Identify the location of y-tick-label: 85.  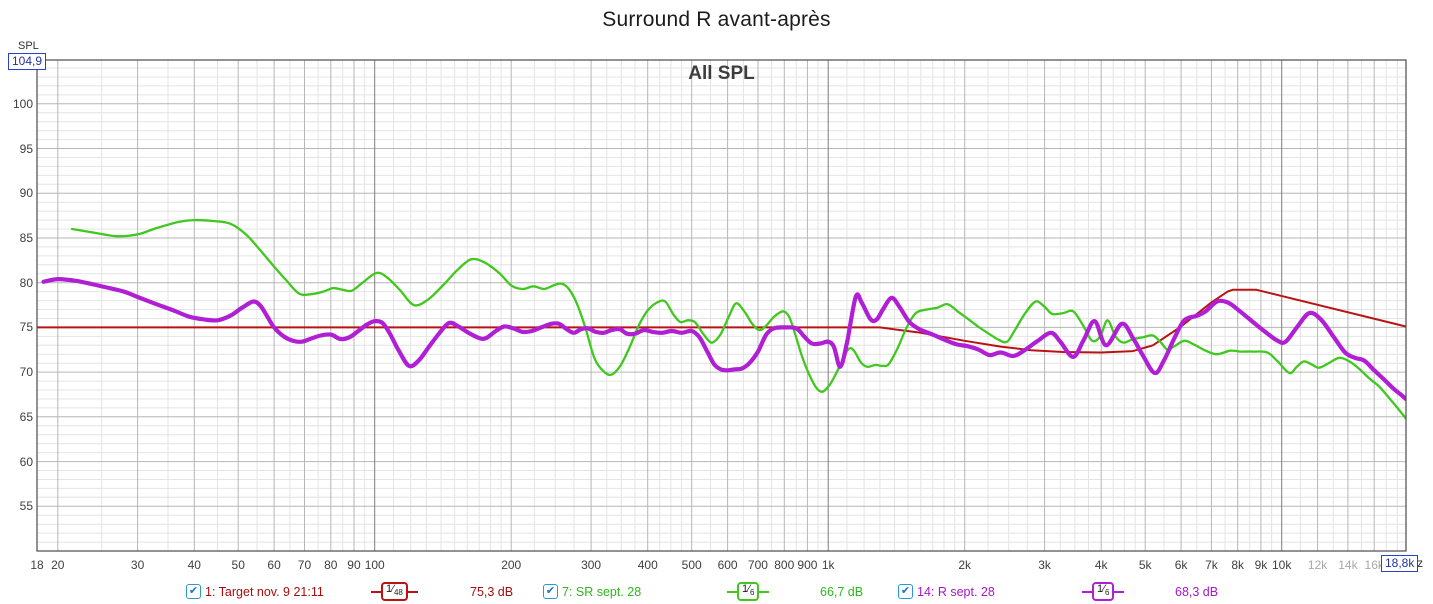
(26, 237).